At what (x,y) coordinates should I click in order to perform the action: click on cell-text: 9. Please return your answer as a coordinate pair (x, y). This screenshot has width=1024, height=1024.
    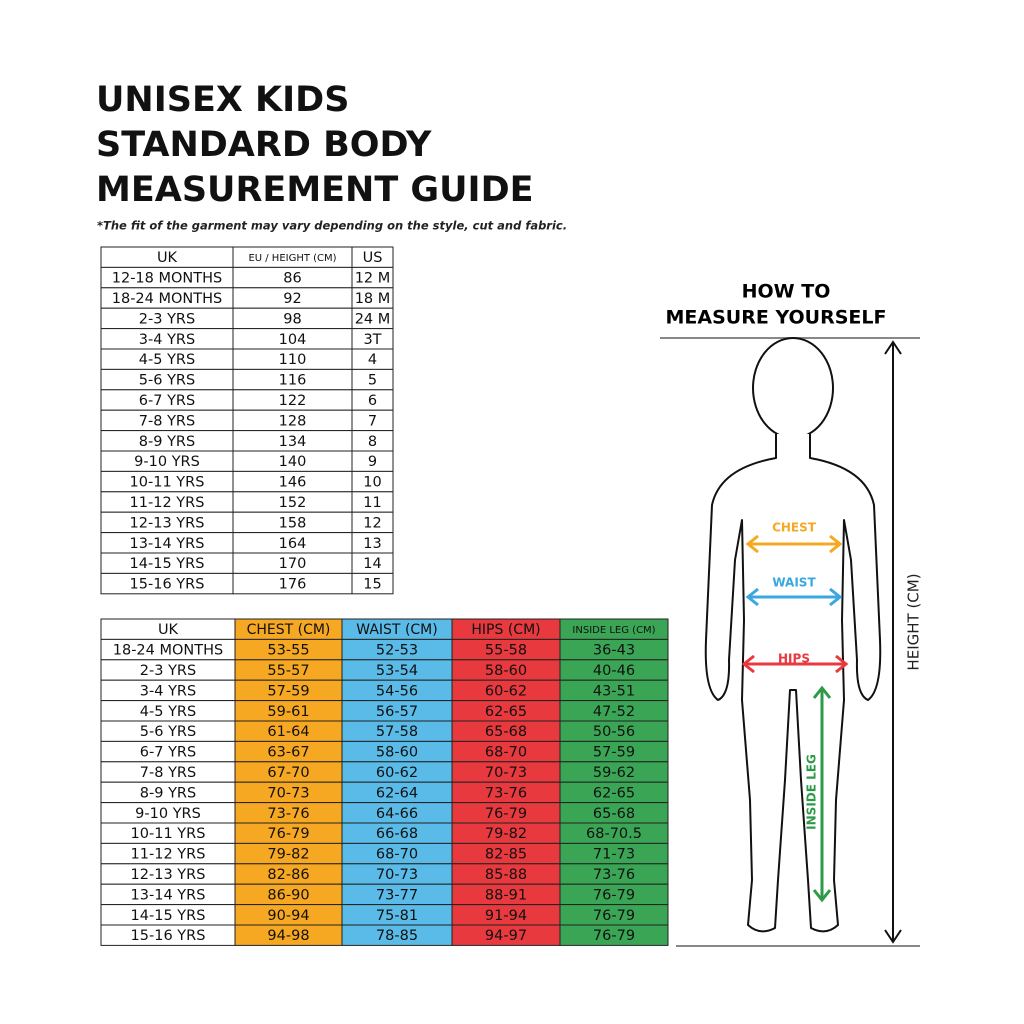
    Looking at the image, I should click on (372, 462).